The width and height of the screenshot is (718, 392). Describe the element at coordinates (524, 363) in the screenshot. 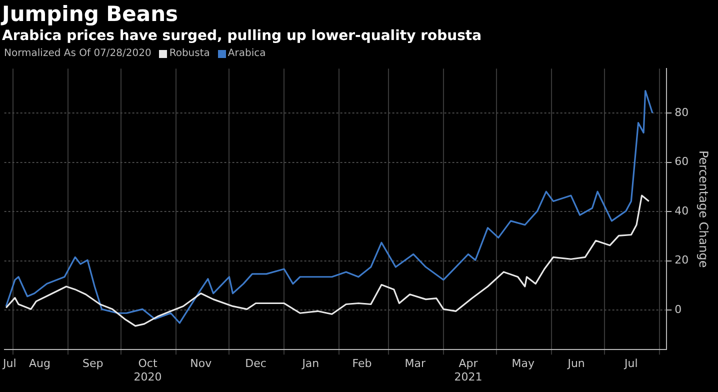

I see `x-tick-label: May` at that location.